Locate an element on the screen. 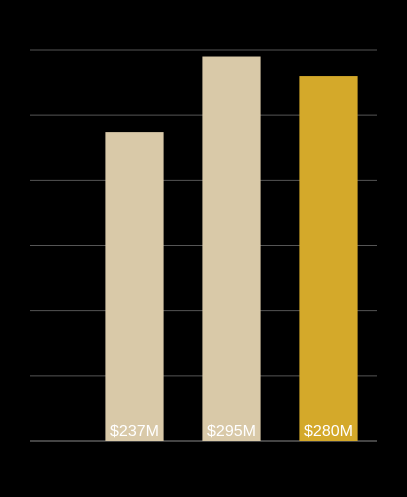  value-label: $280M is located at coordinates (328, 431).